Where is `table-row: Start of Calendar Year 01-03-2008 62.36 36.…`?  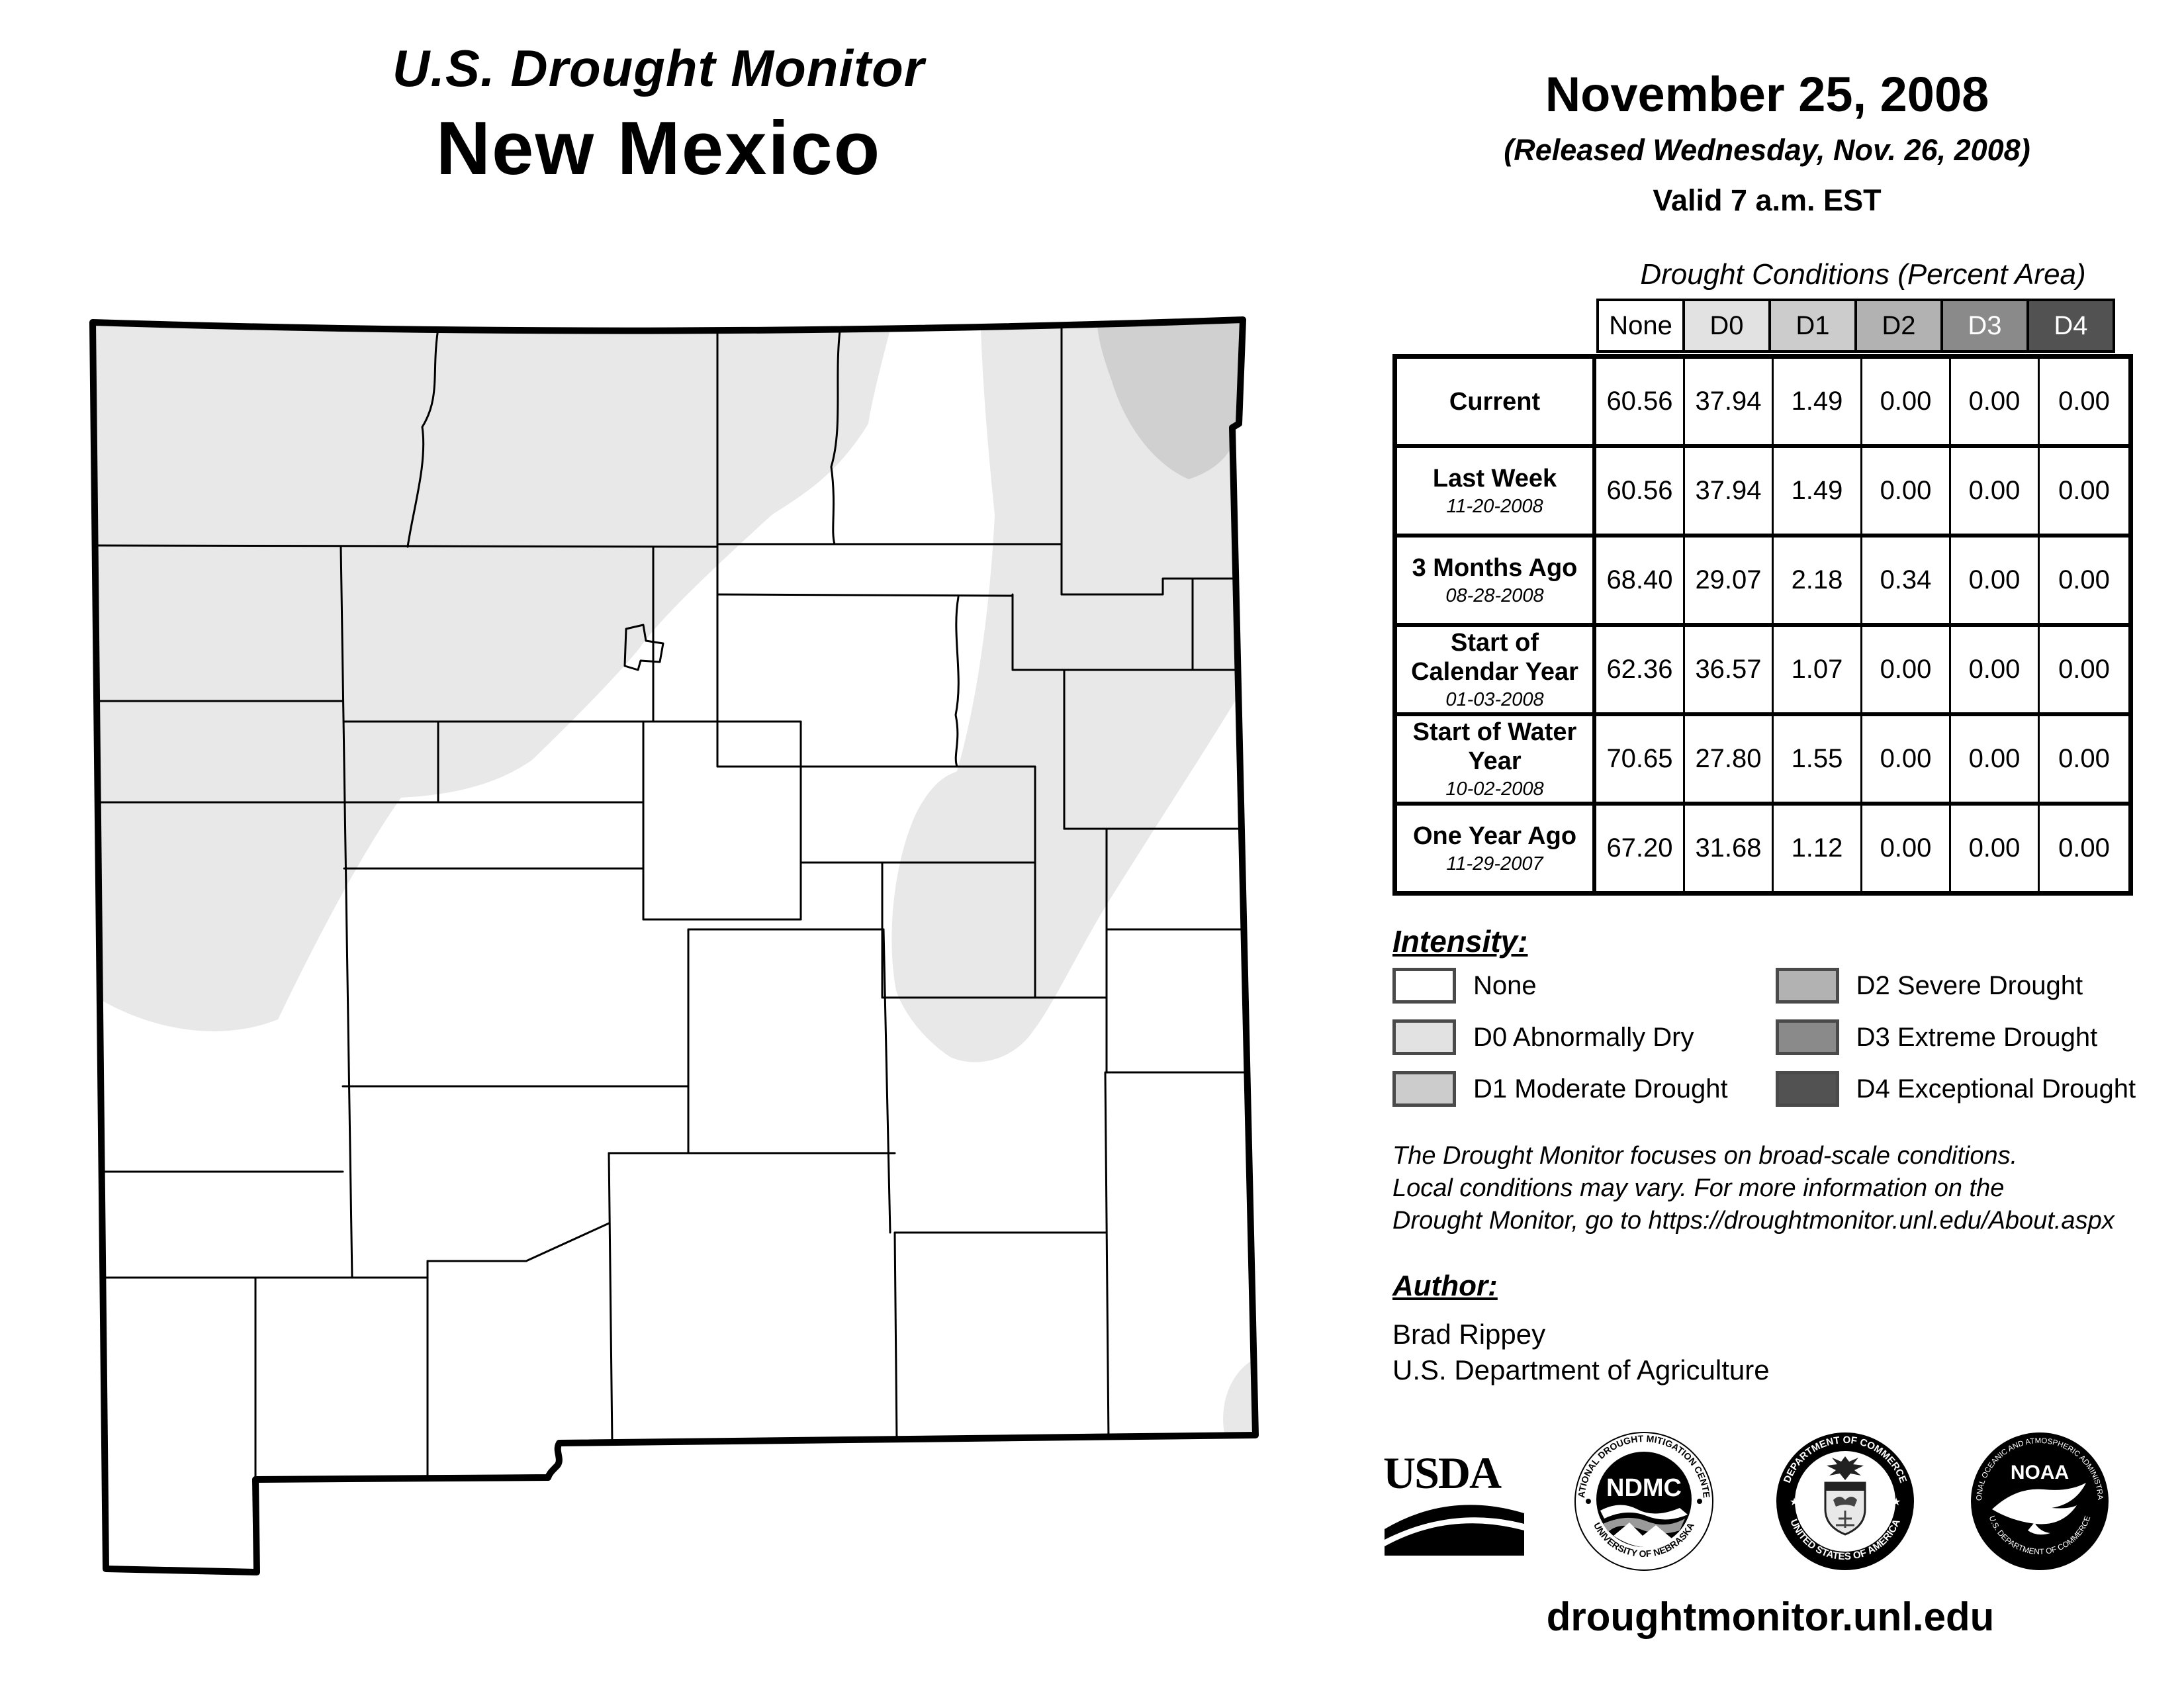
table-row: Start of Calendar Year 01-03-2008 62.36 36.… is located at coordinates (1763, 671).